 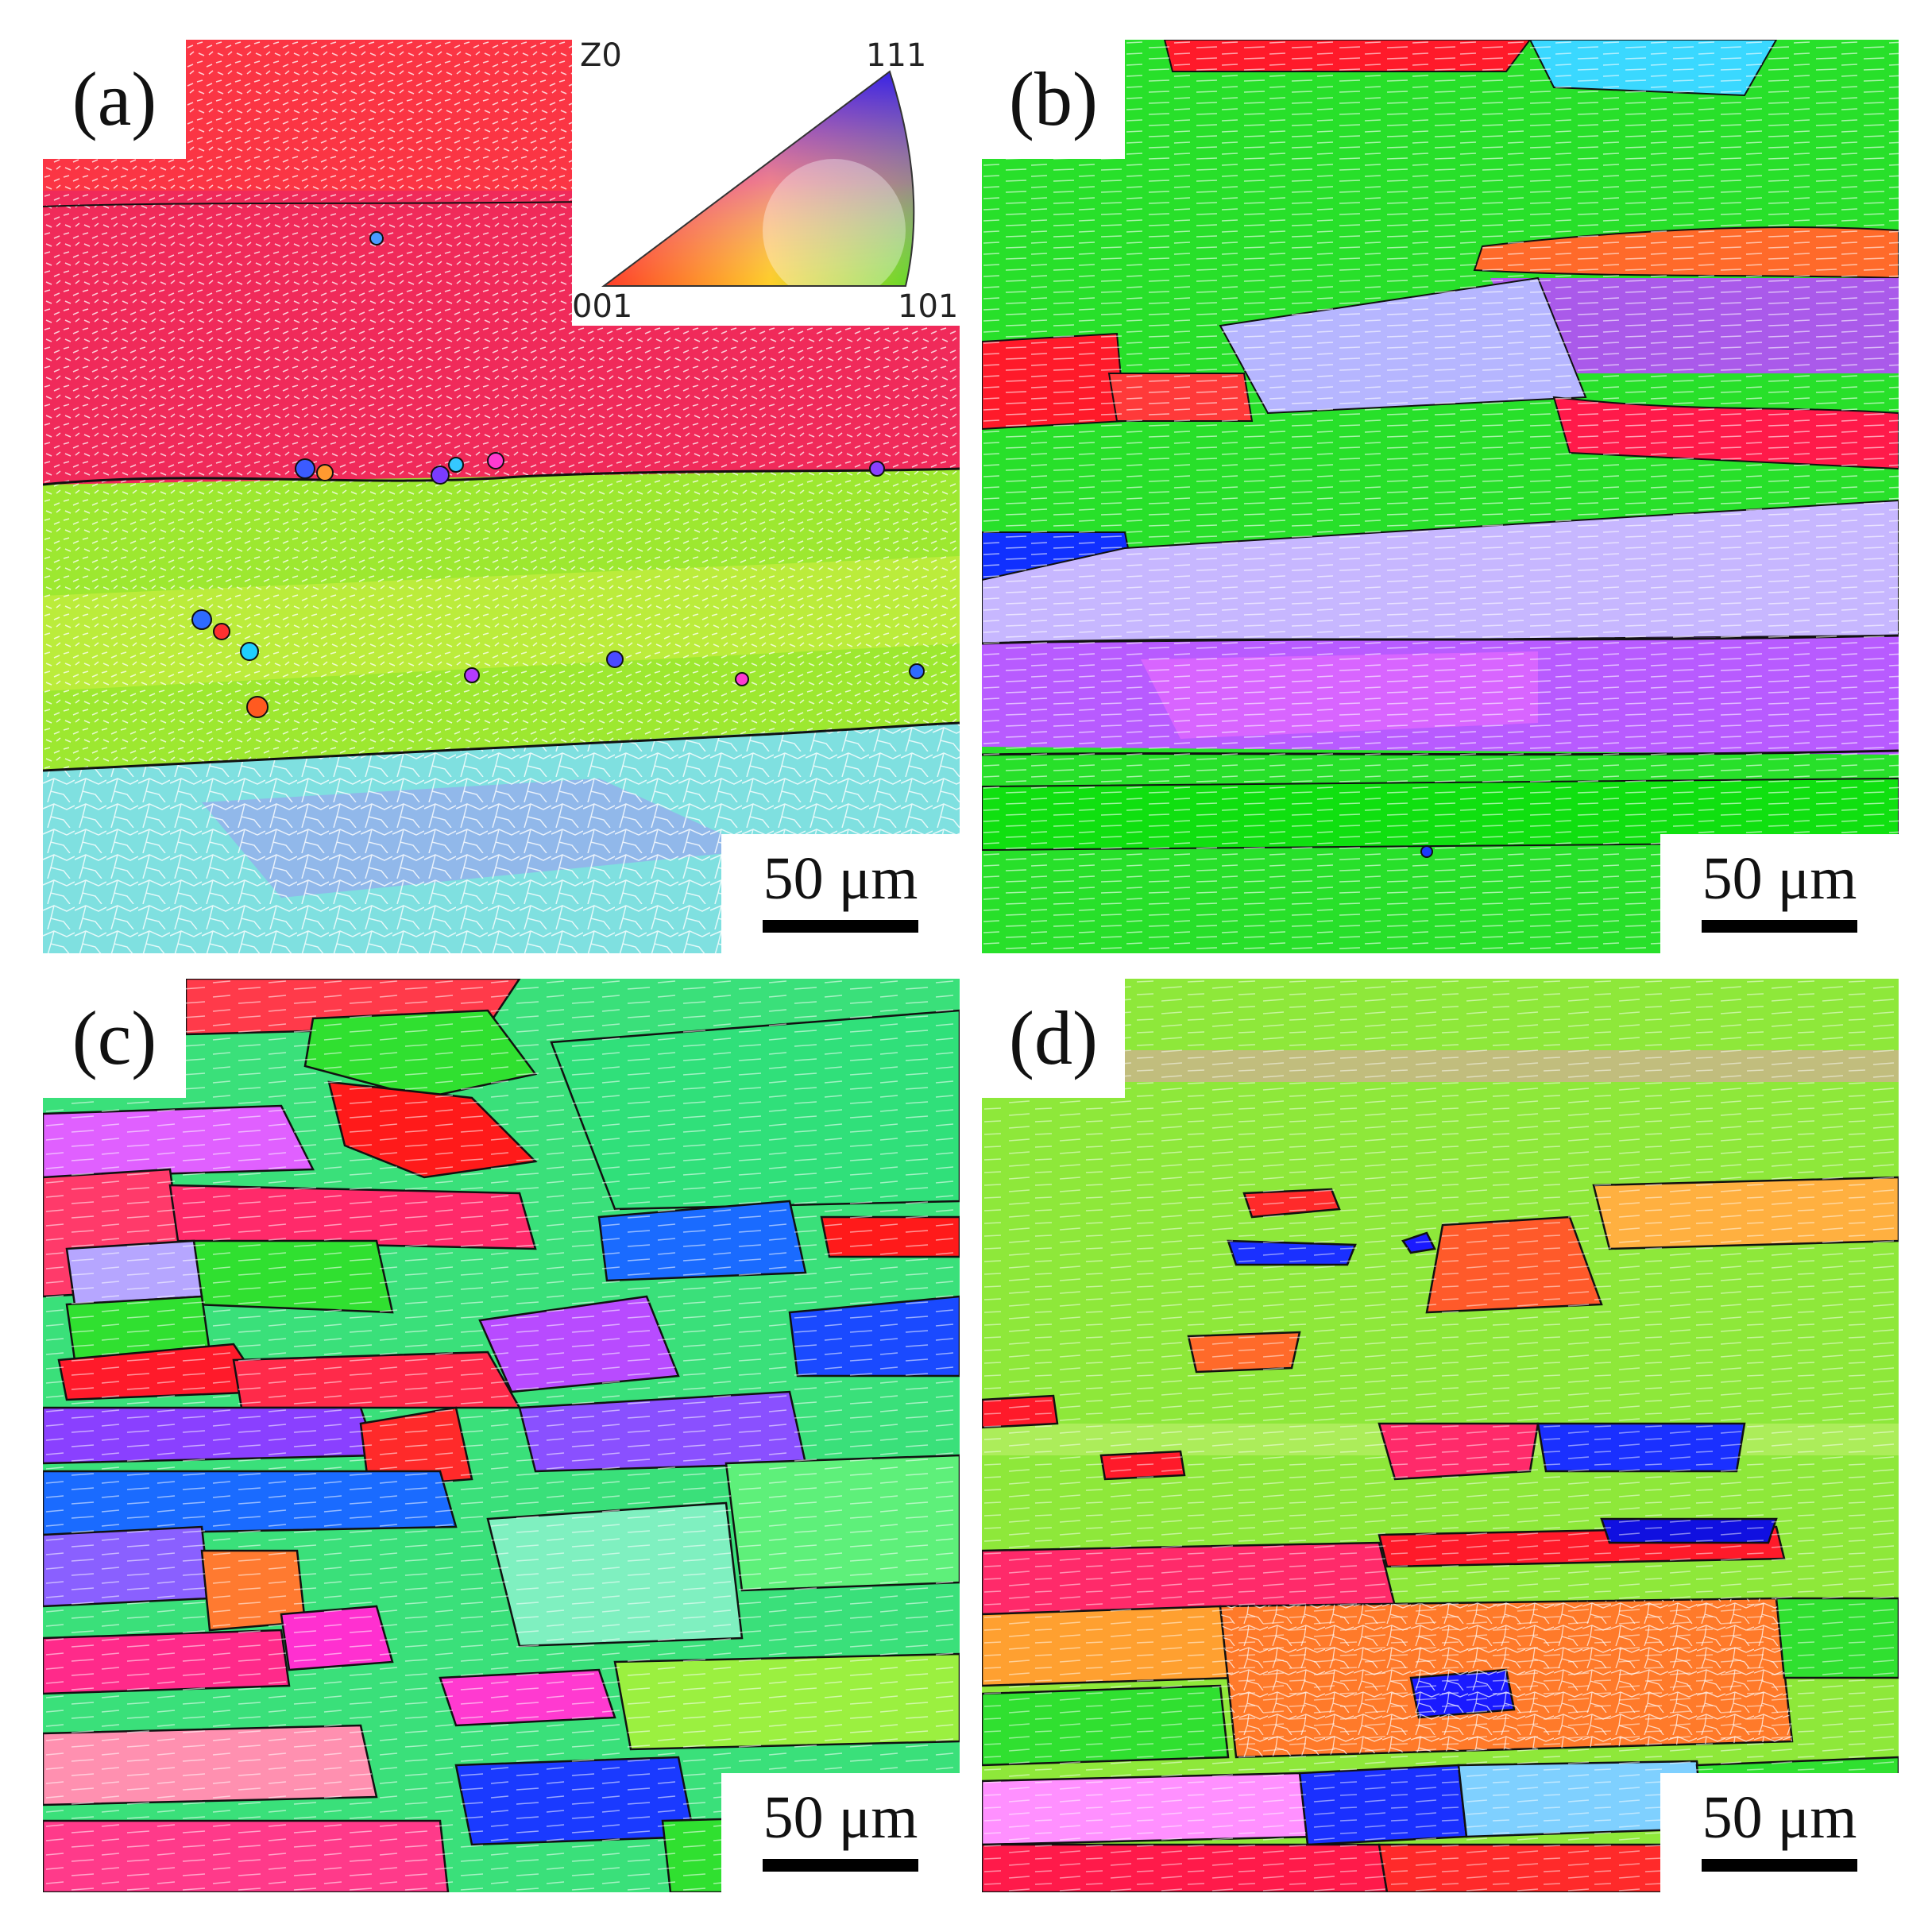 I want to click on panel-label-box-b: (b), so click(x=1054, y=100).